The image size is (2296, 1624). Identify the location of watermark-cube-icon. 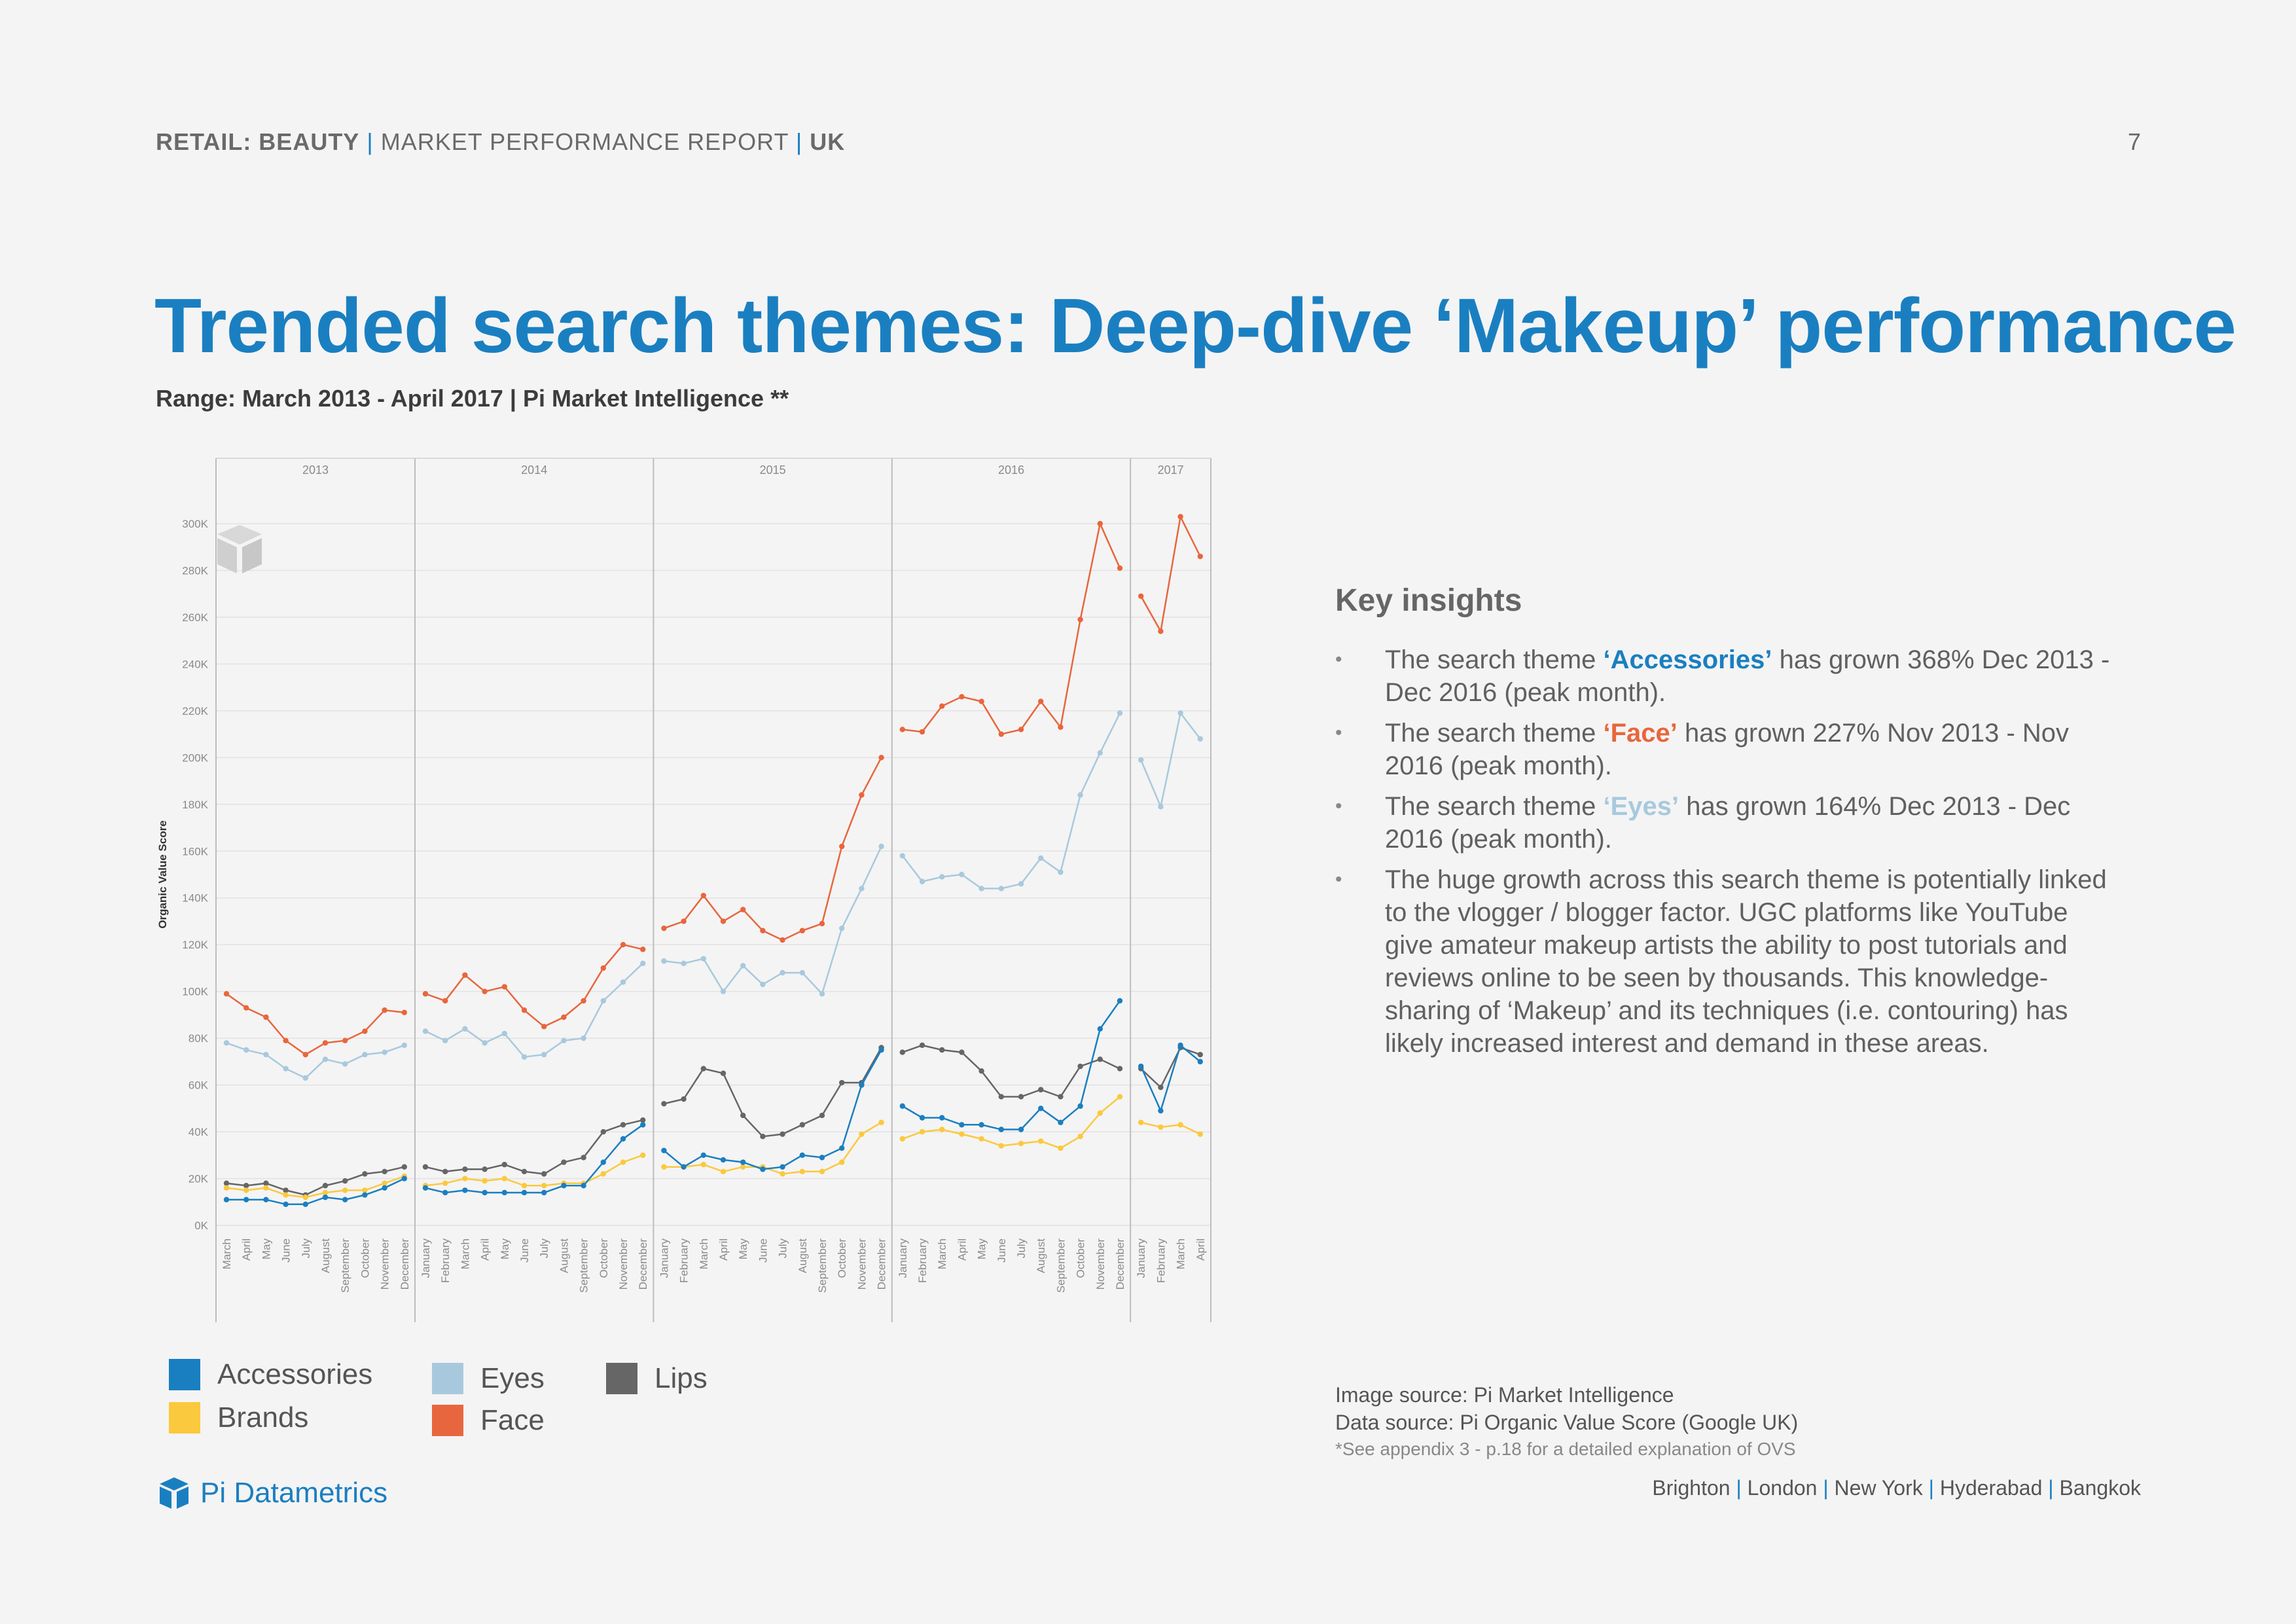
(227, 555).